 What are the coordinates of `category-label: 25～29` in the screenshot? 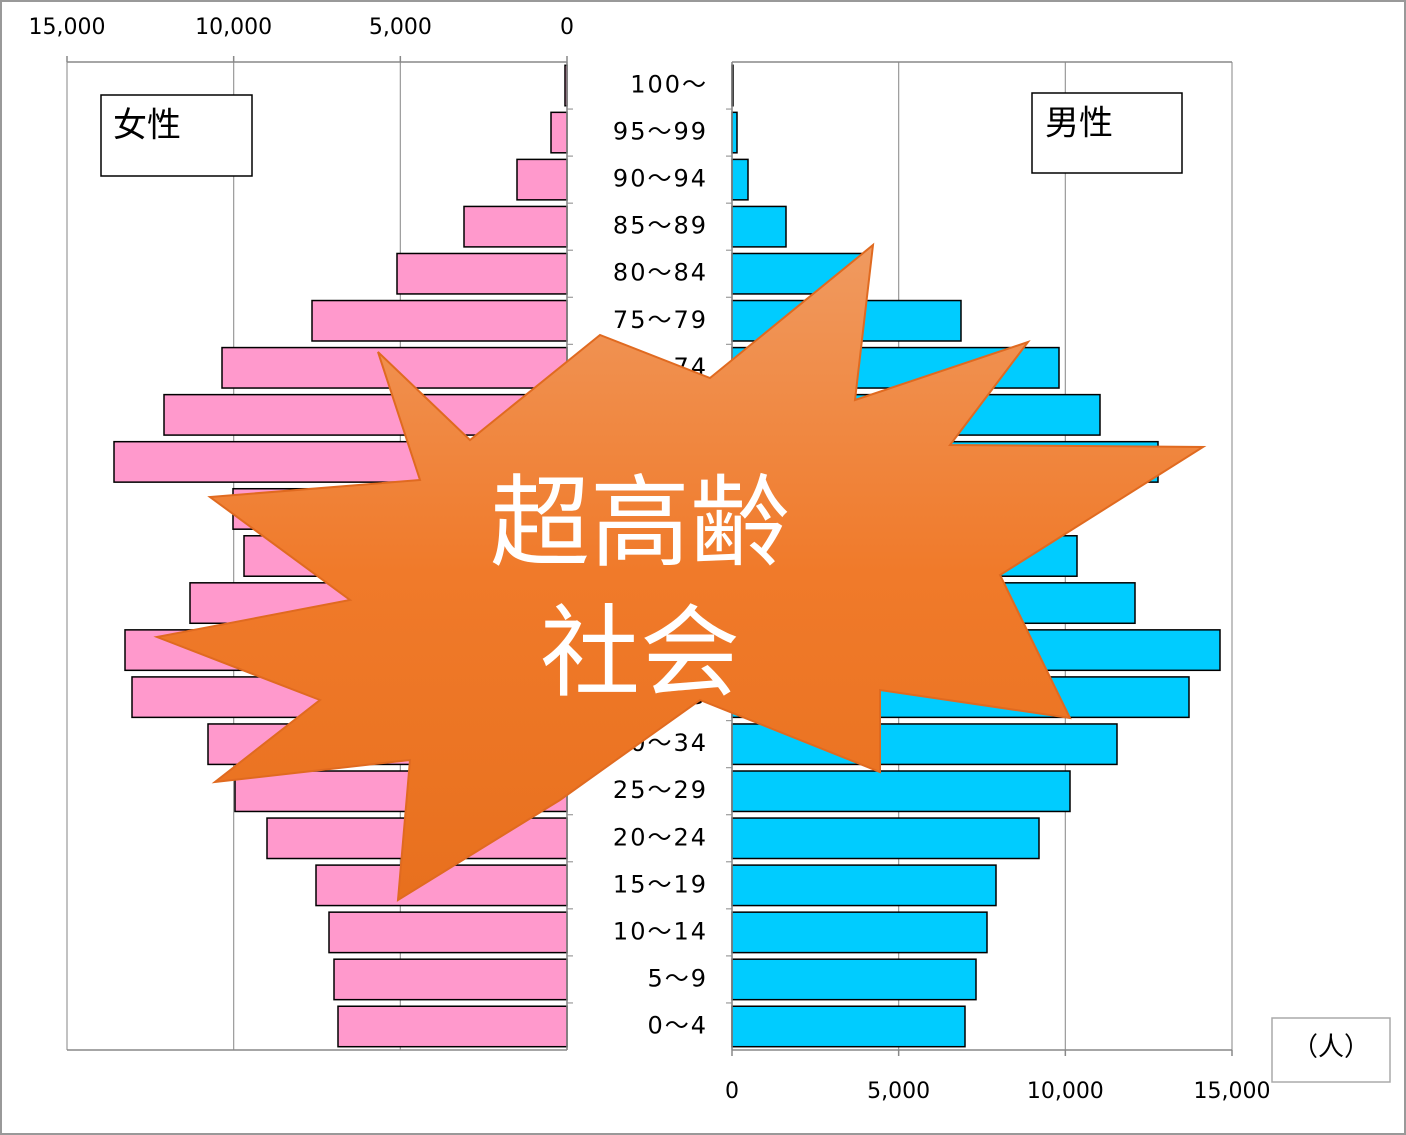 It's located at (660, 790).